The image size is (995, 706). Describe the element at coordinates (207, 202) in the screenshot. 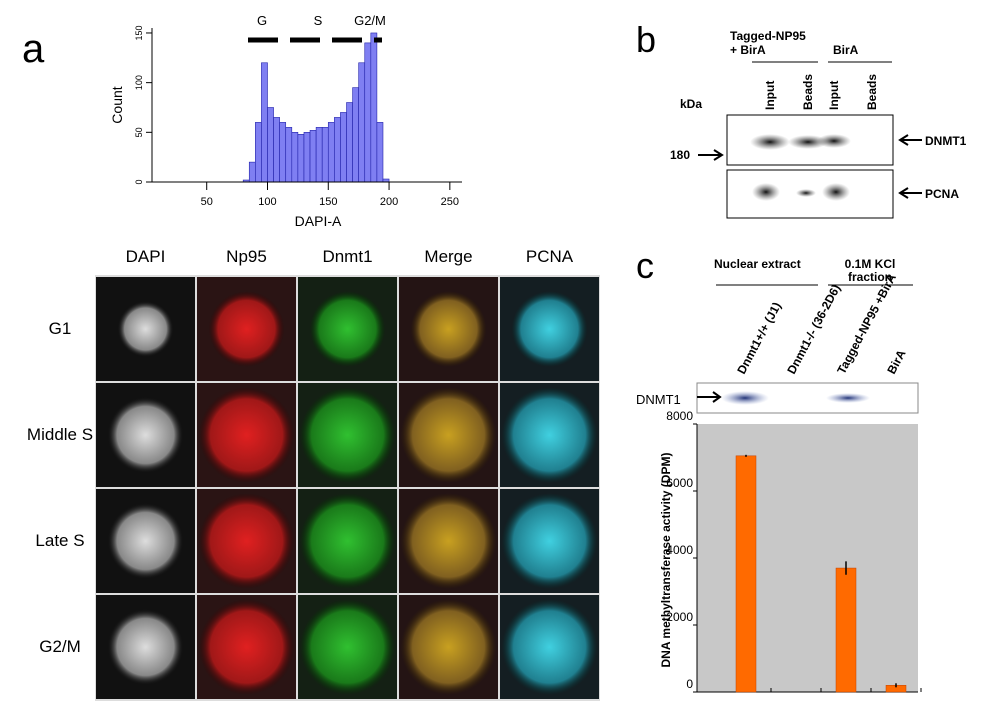

I see `x-tick-label: 50` at that location.